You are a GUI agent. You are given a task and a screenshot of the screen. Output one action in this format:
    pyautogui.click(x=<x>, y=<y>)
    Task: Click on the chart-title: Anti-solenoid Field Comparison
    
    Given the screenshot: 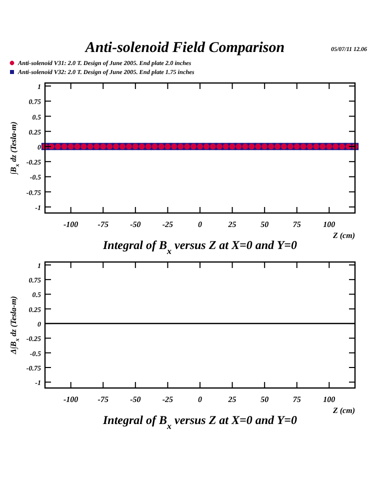 What is the action you would take?
    pyautogui.click(x=184, y=48)
    